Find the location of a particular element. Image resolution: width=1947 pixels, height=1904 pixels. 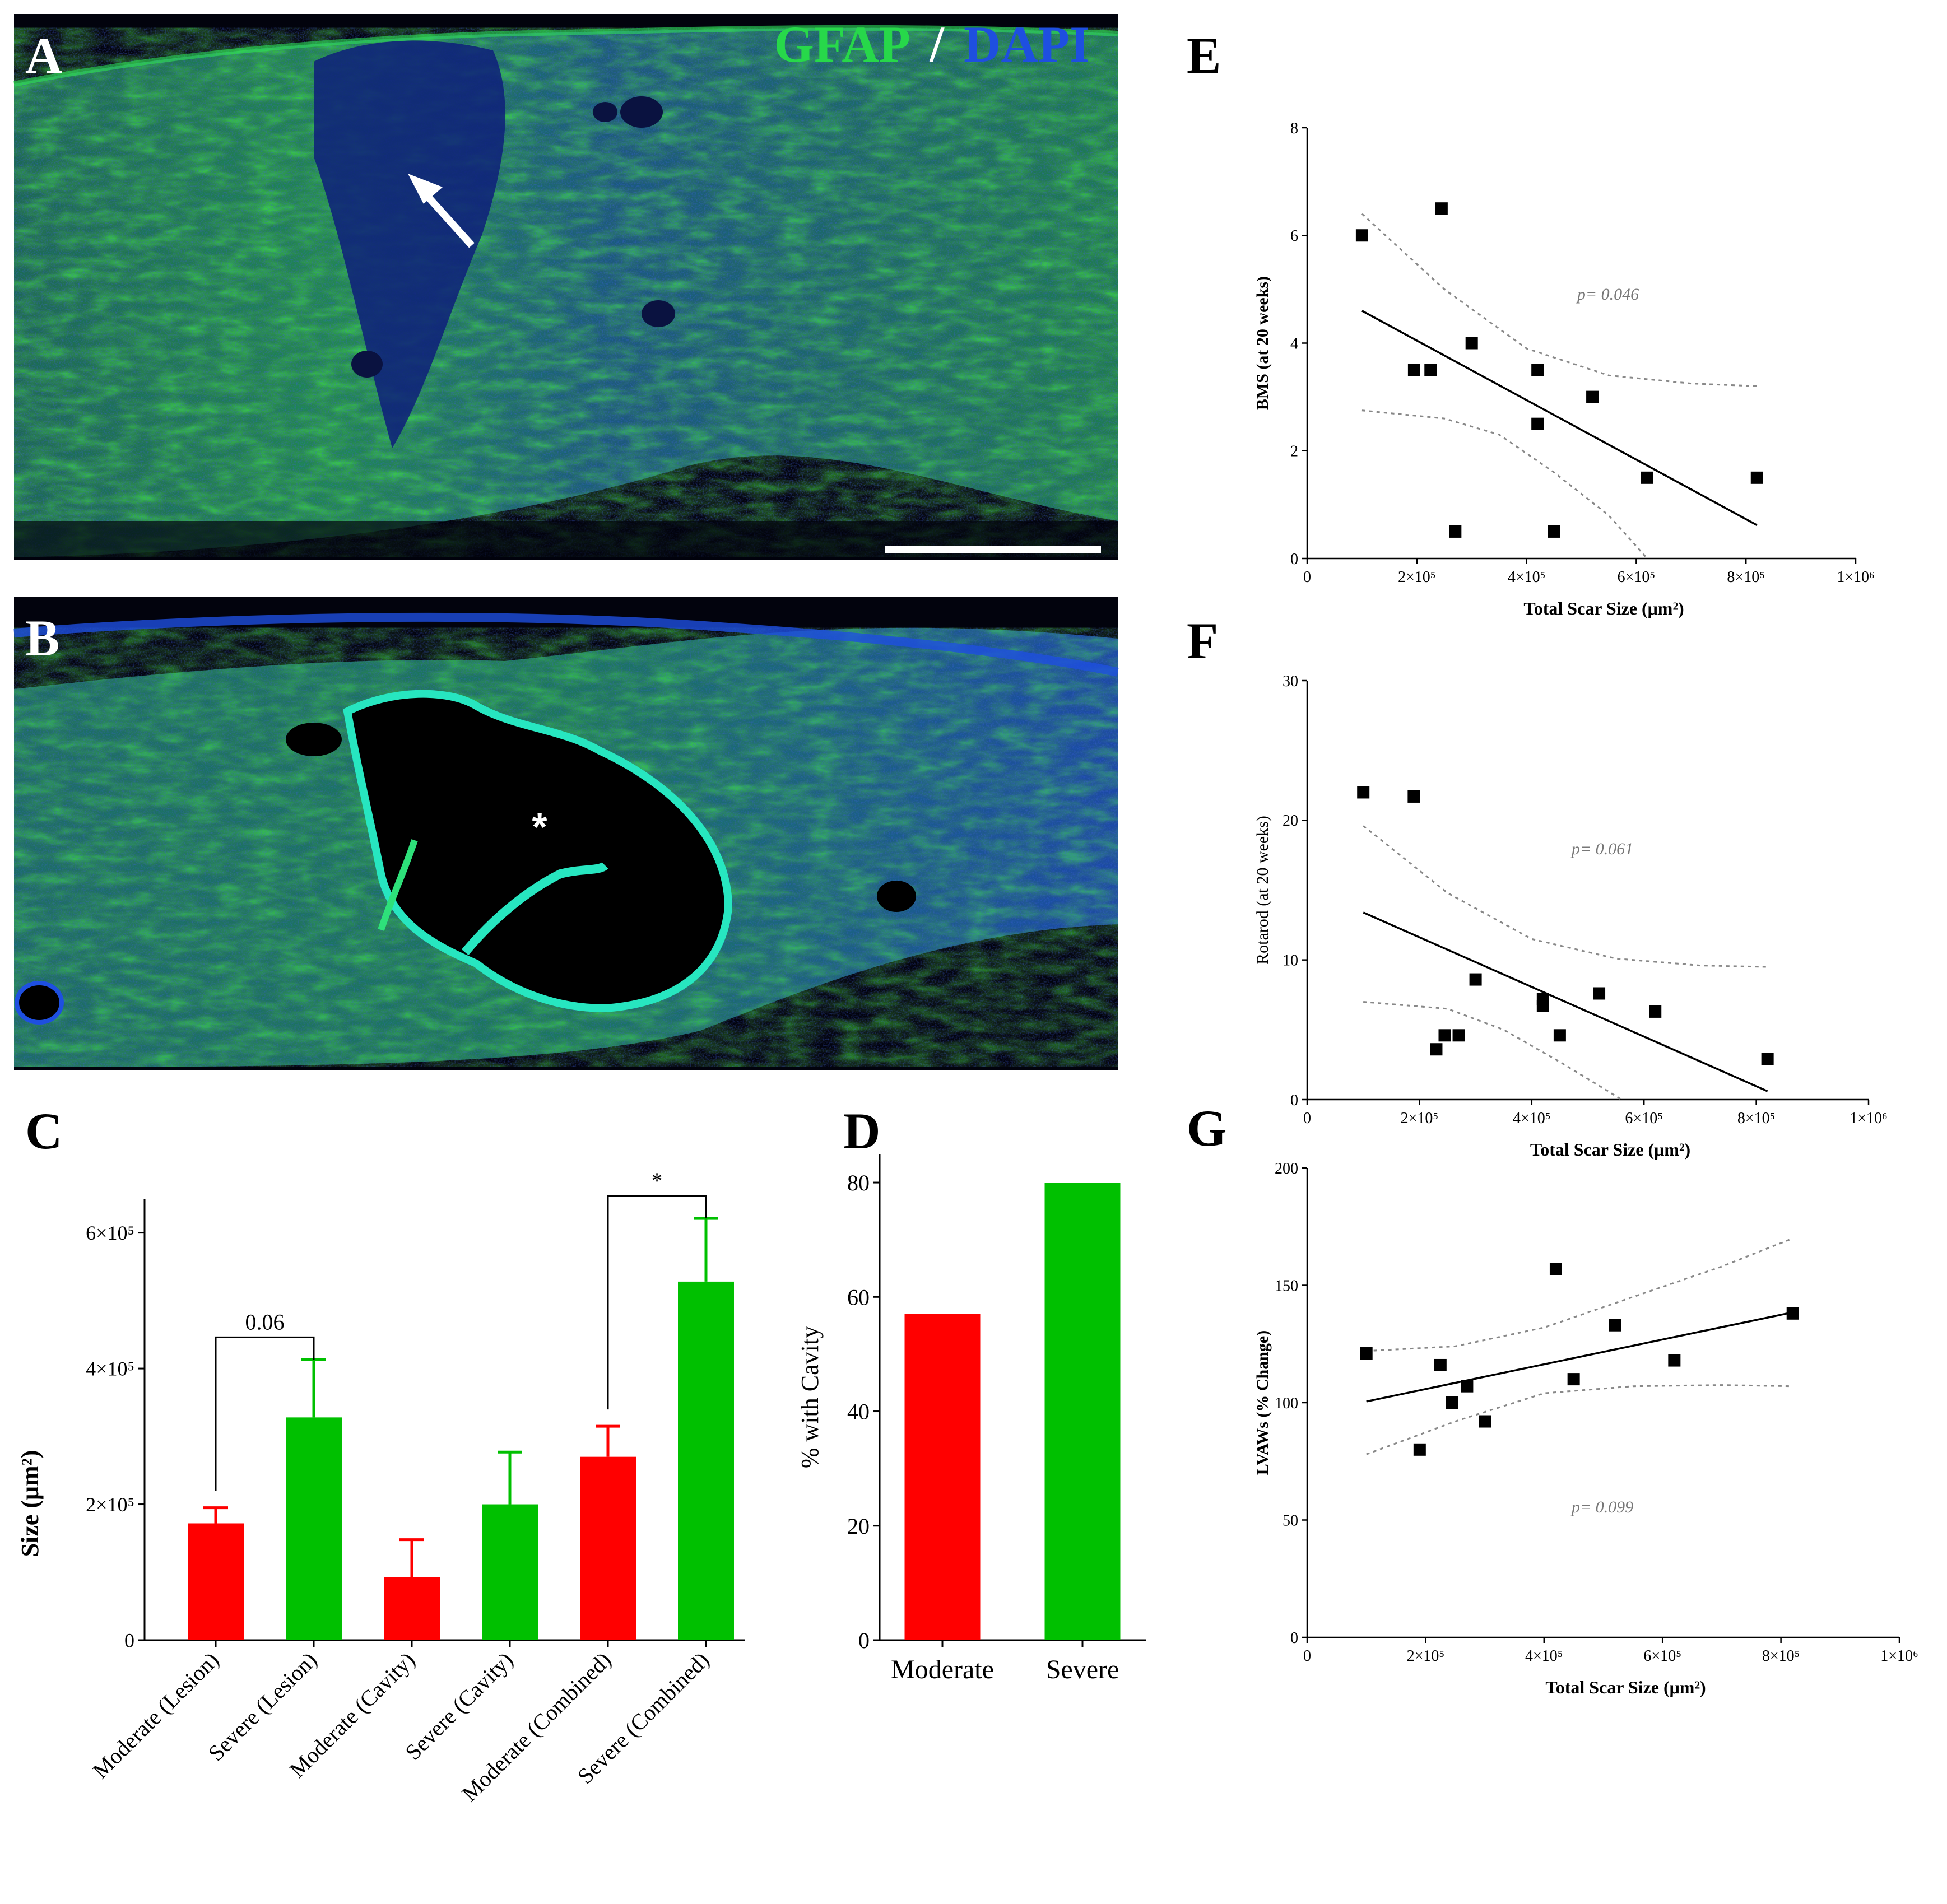

x-tick-label: 1×10⁶ is located at coordinates (1899, 1656).